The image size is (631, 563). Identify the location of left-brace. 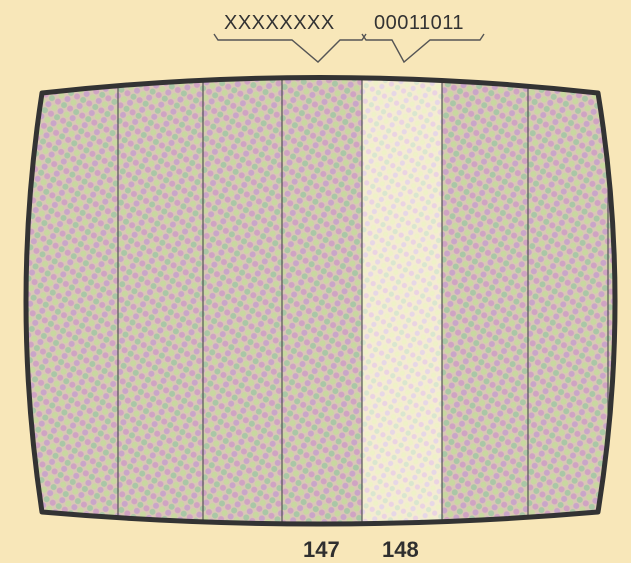
(290, 48).